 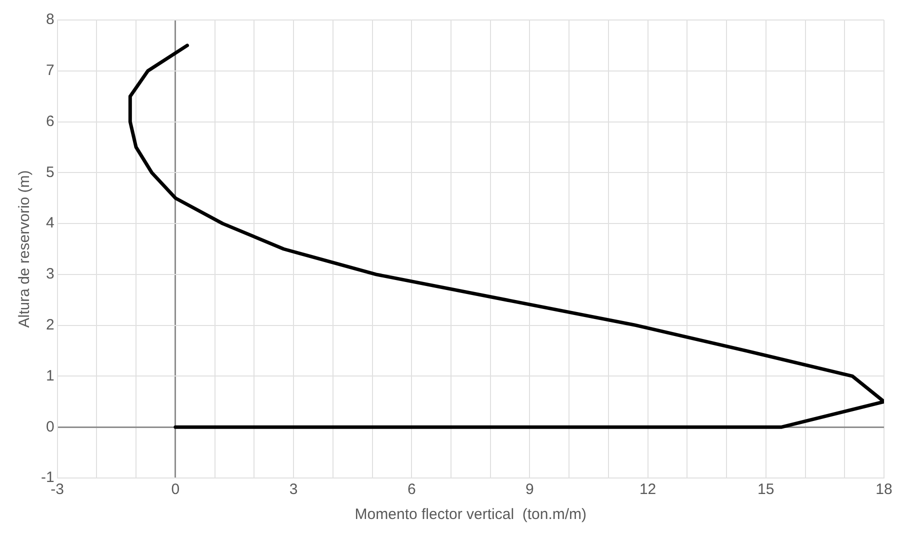 I want to click on x-tick-label: 18, so click(x=884, y=489).